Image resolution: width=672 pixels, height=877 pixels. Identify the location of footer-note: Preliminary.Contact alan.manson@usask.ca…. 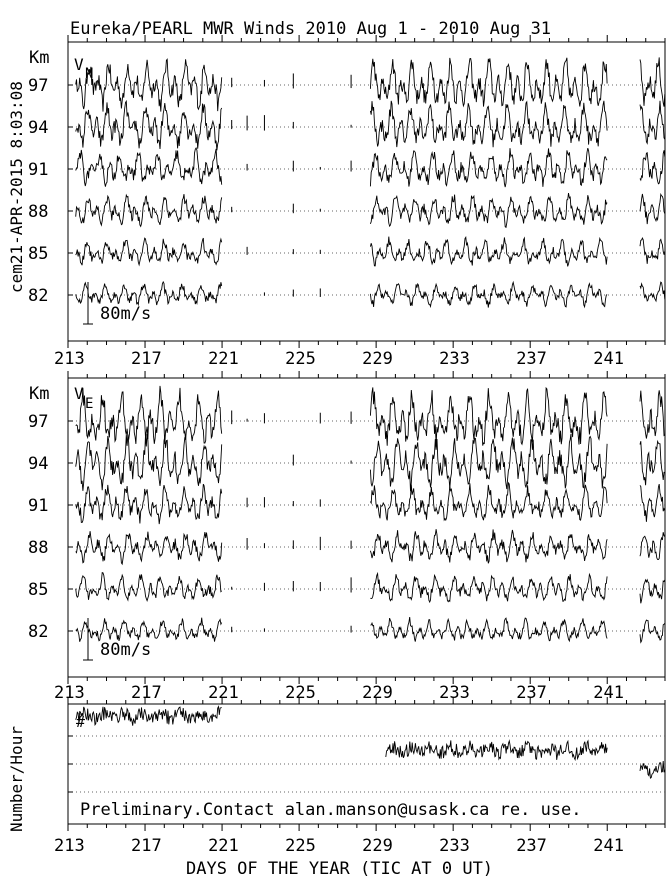
(331, 810).